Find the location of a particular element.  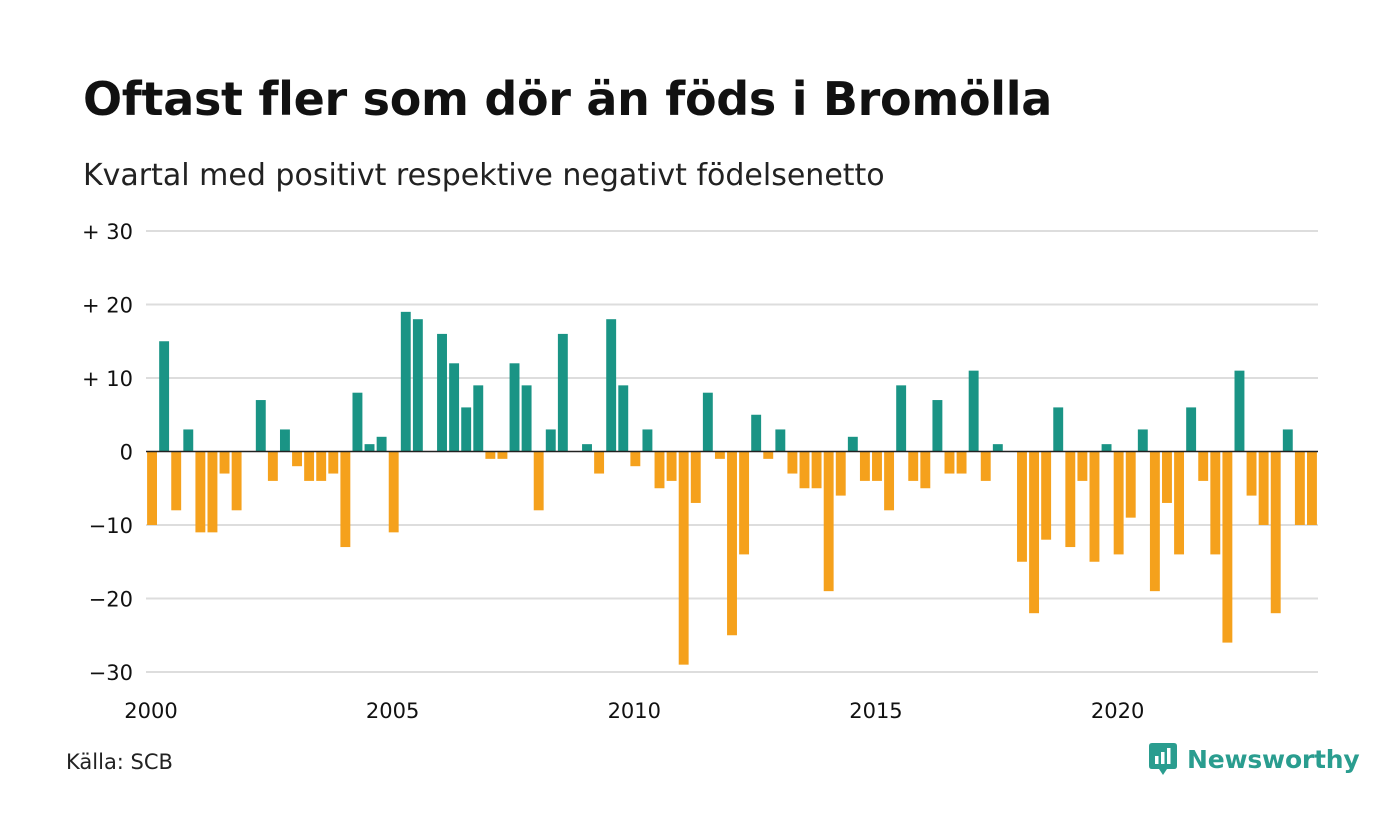

y-tick-label: −10 is located at coordinates (111, 526).